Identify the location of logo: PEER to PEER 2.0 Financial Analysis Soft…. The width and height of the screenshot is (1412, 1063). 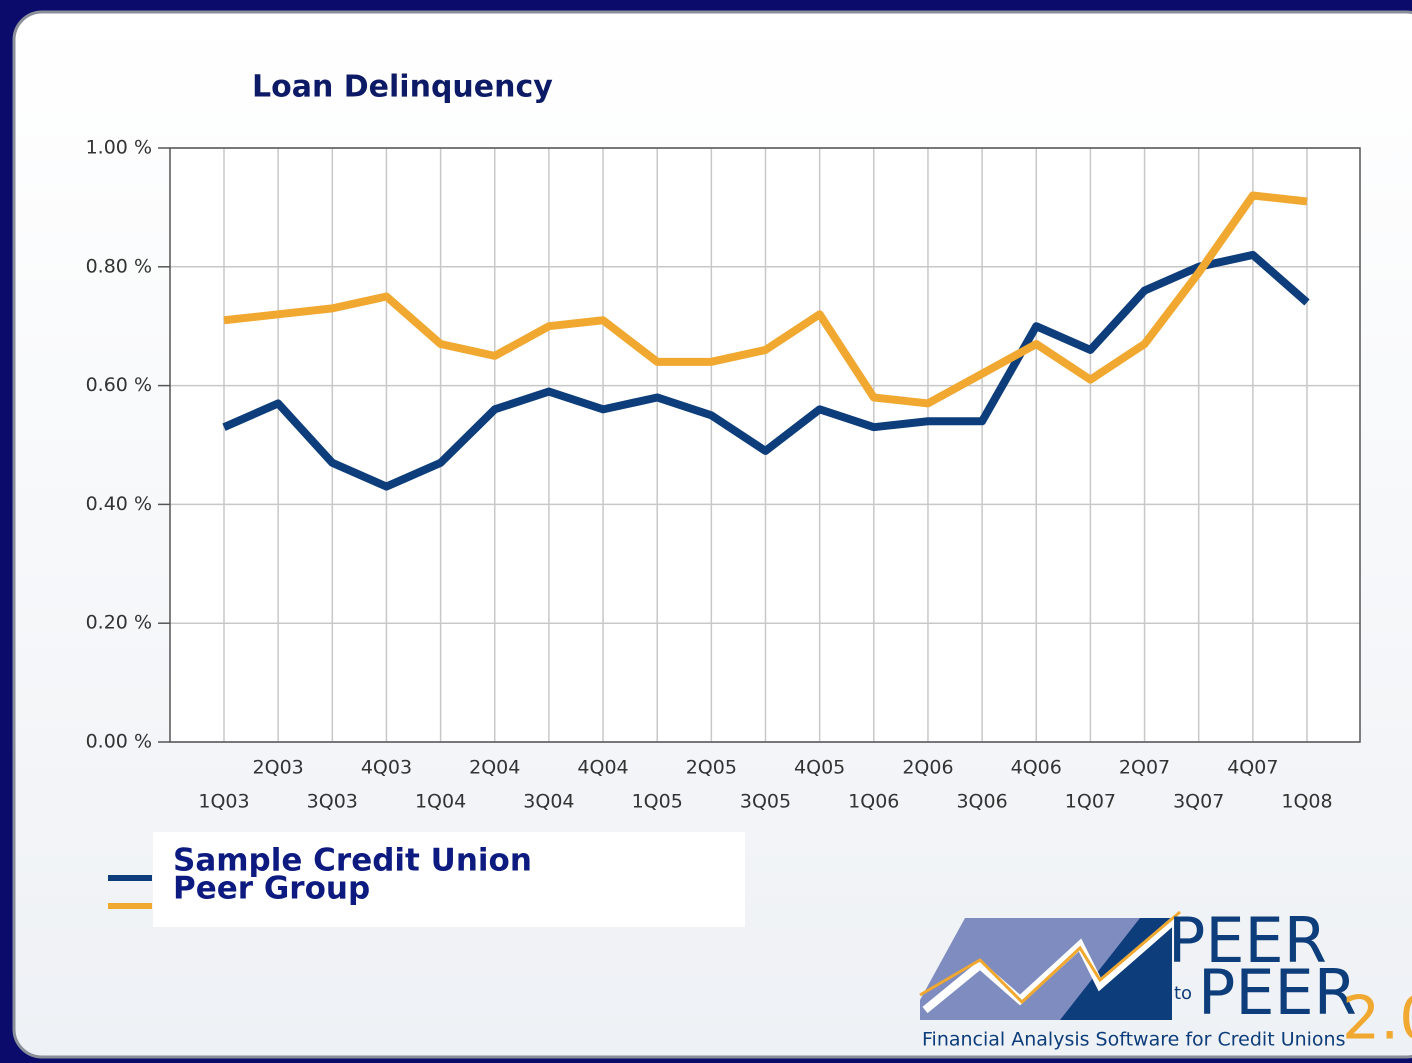
(1165, 979).